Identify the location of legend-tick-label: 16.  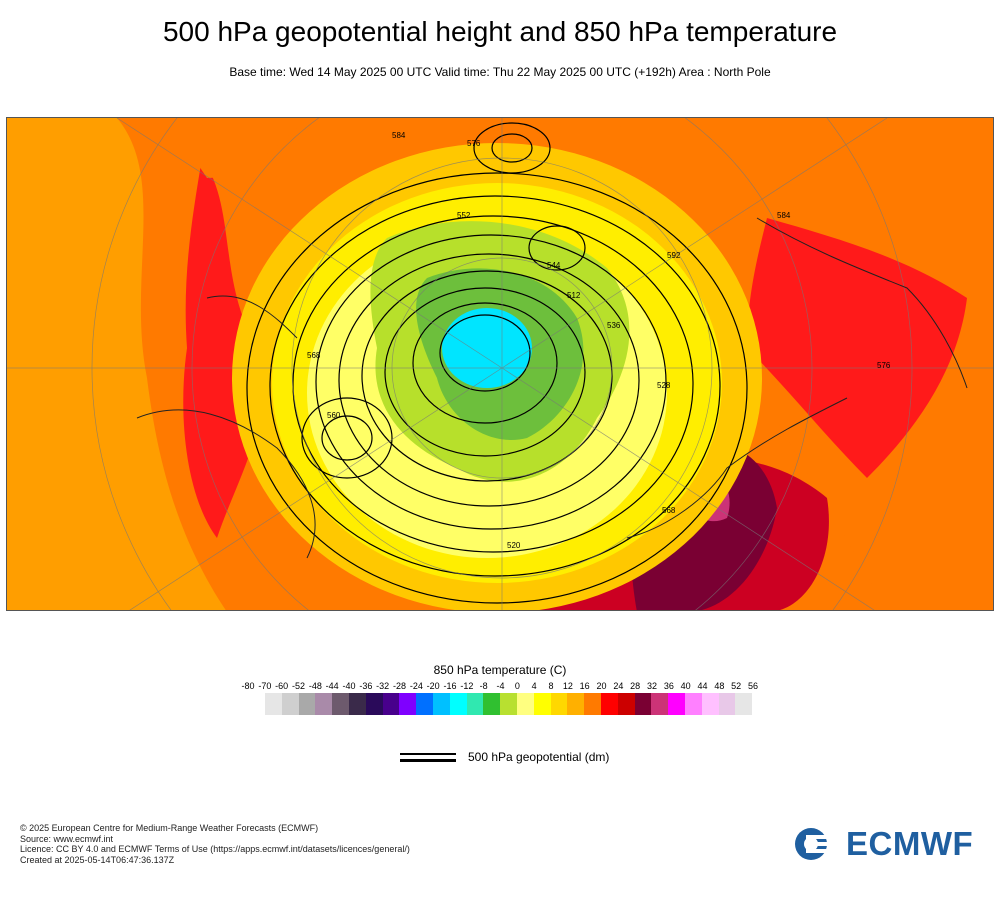
(584, 686).